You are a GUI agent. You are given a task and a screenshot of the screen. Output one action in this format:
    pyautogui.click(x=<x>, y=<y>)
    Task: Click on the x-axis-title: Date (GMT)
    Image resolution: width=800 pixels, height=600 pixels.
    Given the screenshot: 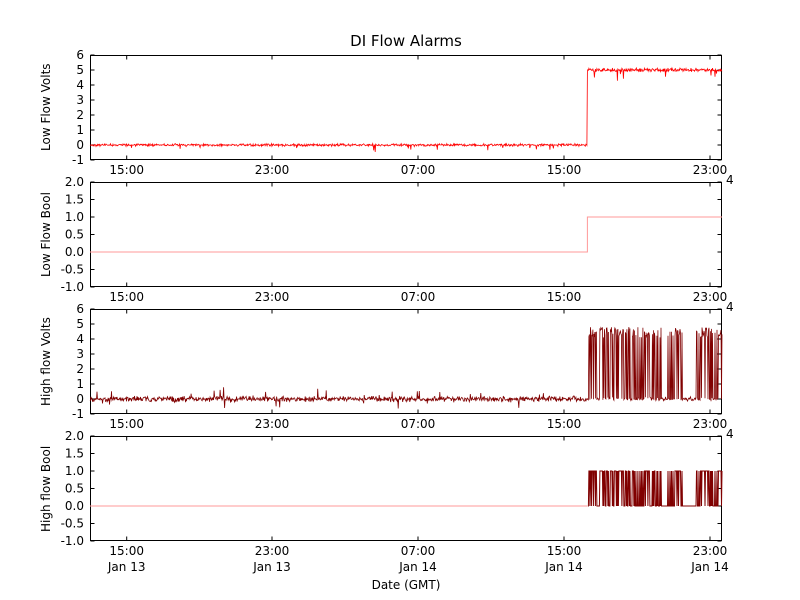 What is the action you would take?
    pyautogui.click(x=406, y=585)
    